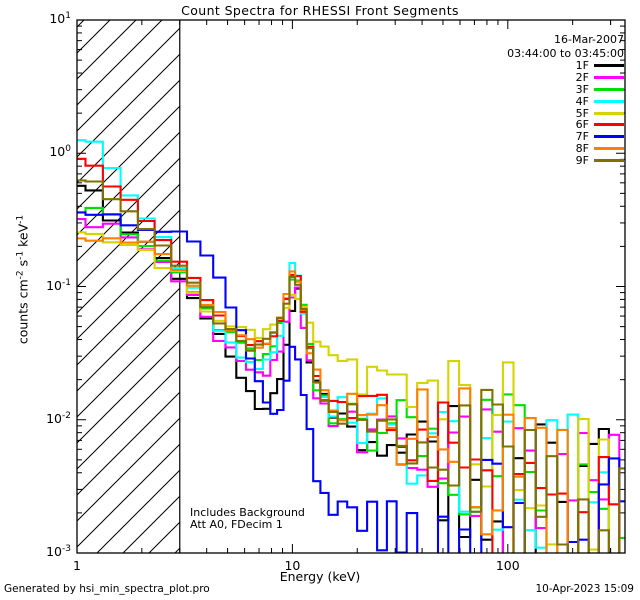 The image size is (640, 600). I want to click on legend-item-1f: 1F, so click(599, 66).